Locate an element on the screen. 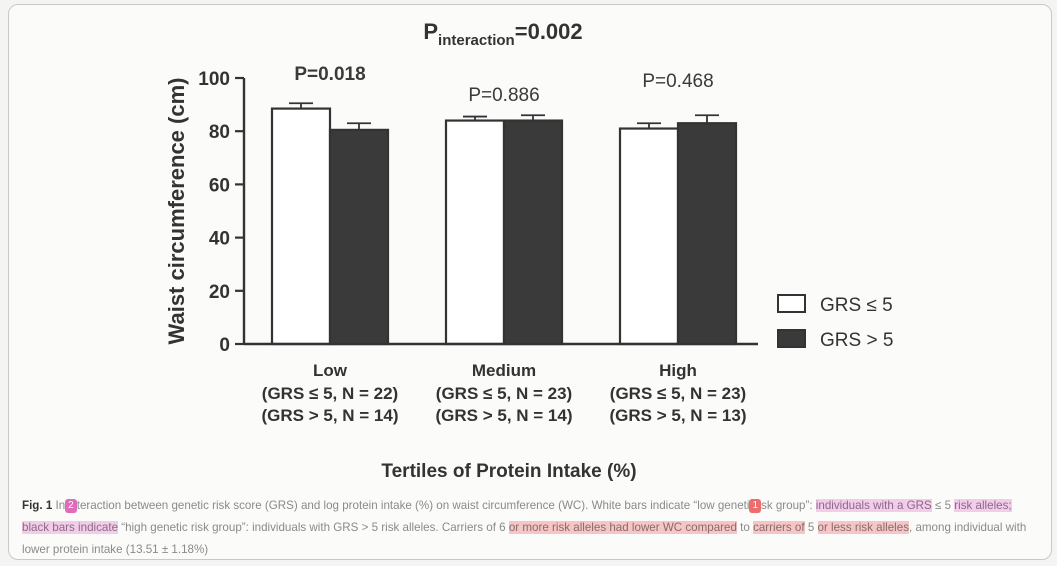 This screenshot has width=1057, height=566. x-category-label: High is located at coordinates (678, 370).